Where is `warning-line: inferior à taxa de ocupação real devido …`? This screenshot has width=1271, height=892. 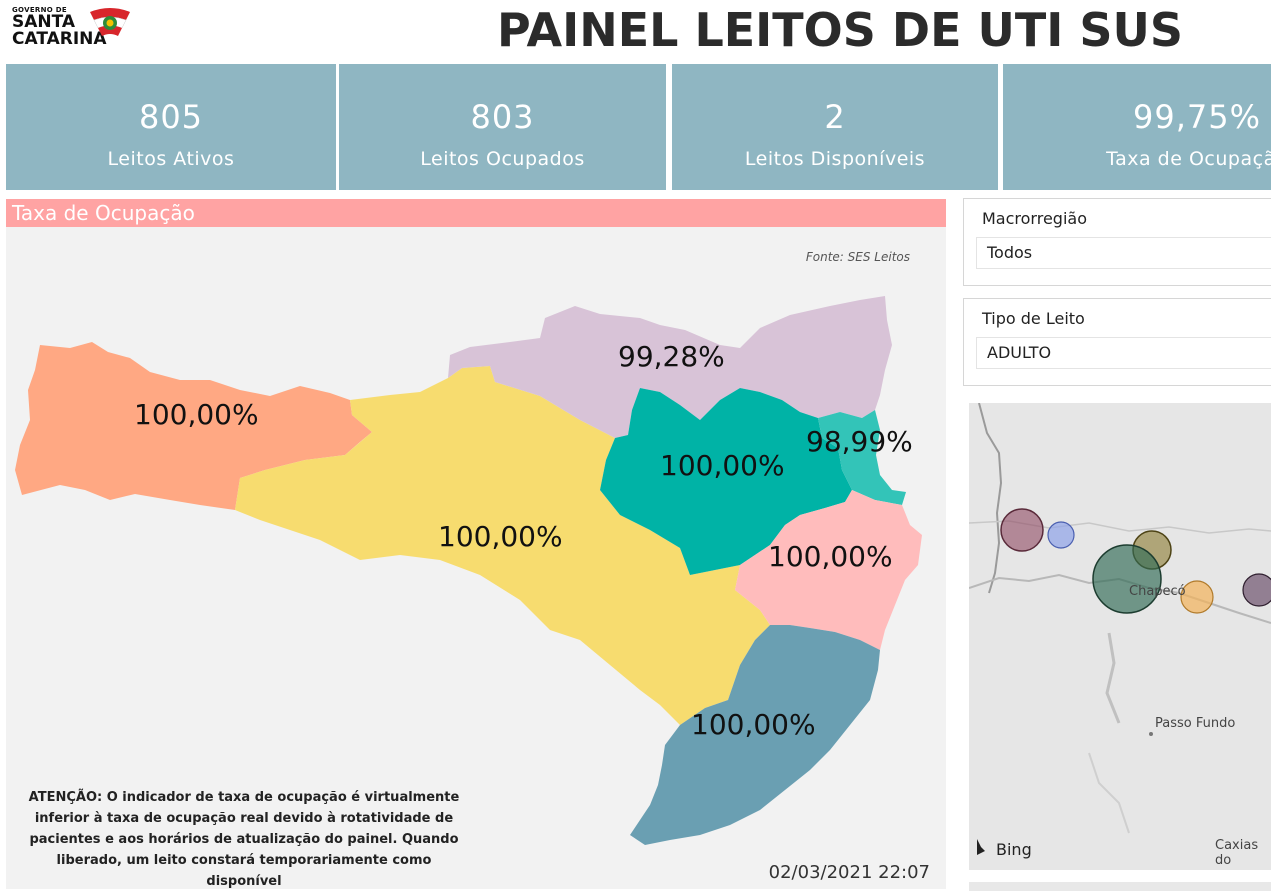
warning-line: inferior à taxa de ocupação real devido … is located at coordinates (244, 818).